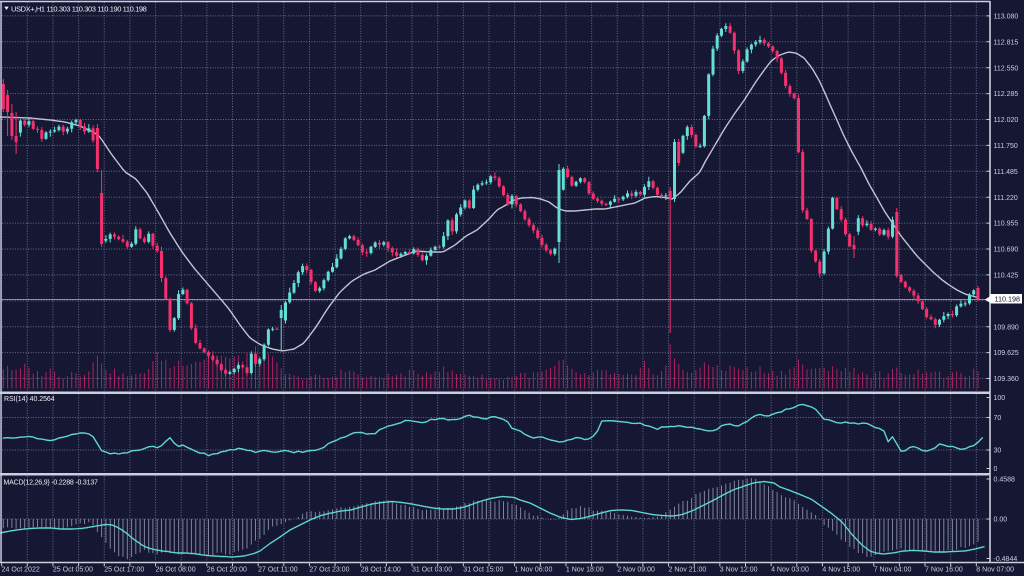 The height and width of the screenshot is (576, 1024). I want to click on svg-text: 31 Oct 15:00, so click(483, 570).